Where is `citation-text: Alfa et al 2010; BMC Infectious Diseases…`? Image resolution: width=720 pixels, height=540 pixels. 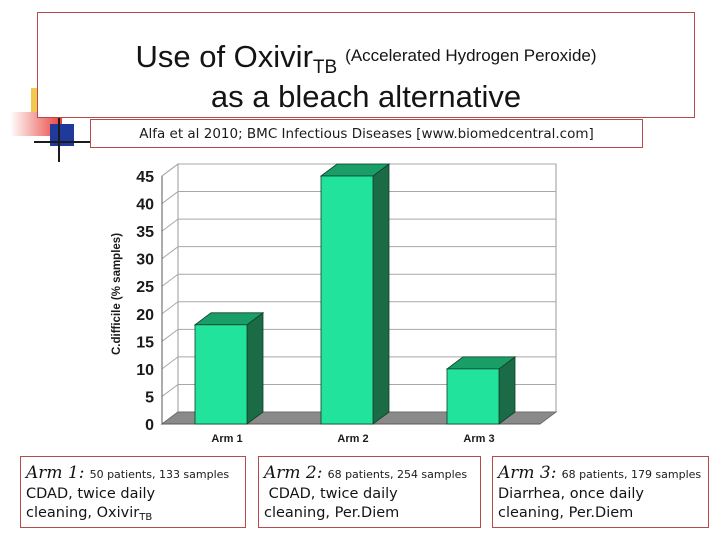
citation-text: Alfa et al 2010; BMC Infectious Diseases… is located at coordinates (366, 134).